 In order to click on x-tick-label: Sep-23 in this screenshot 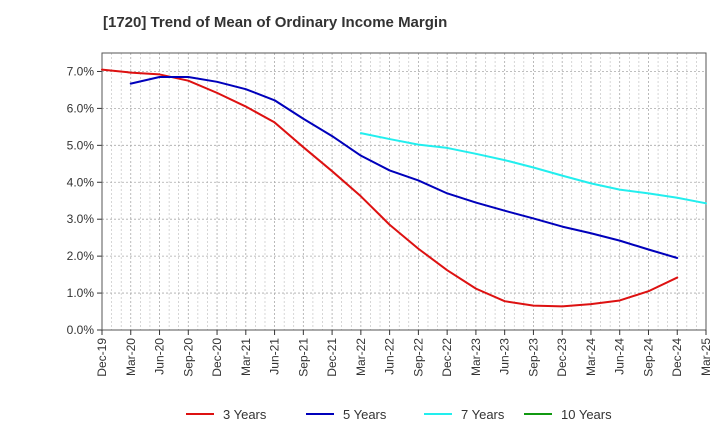, I will do `click(533, 357)`.